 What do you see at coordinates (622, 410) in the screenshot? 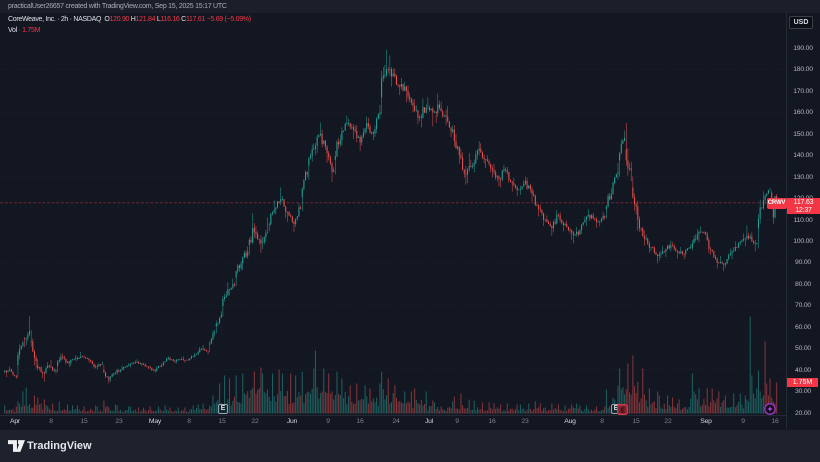
I see `svg-text: E` at bounding box center [622, 410].